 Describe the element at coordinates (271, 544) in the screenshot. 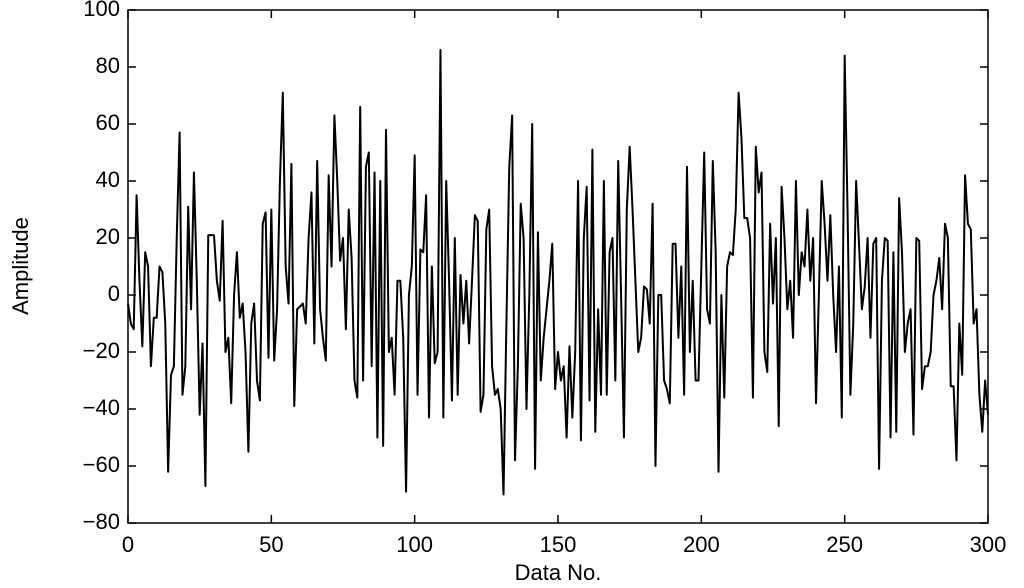

I see `x-tick-label: 50` at that location.